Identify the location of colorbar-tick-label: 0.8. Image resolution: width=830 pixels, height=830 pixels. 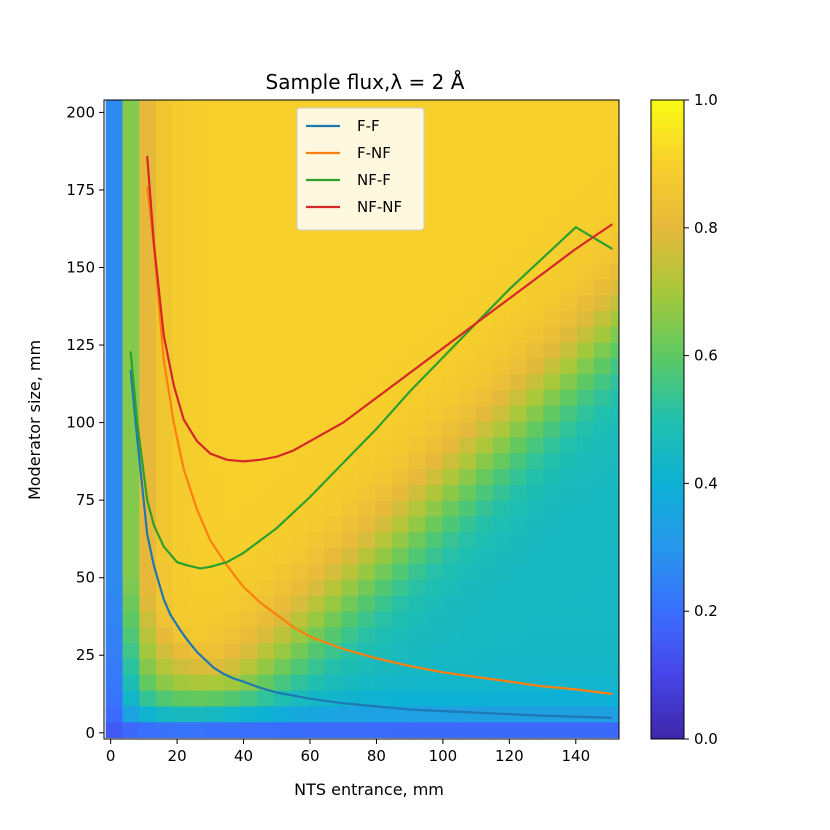
(706, 228).